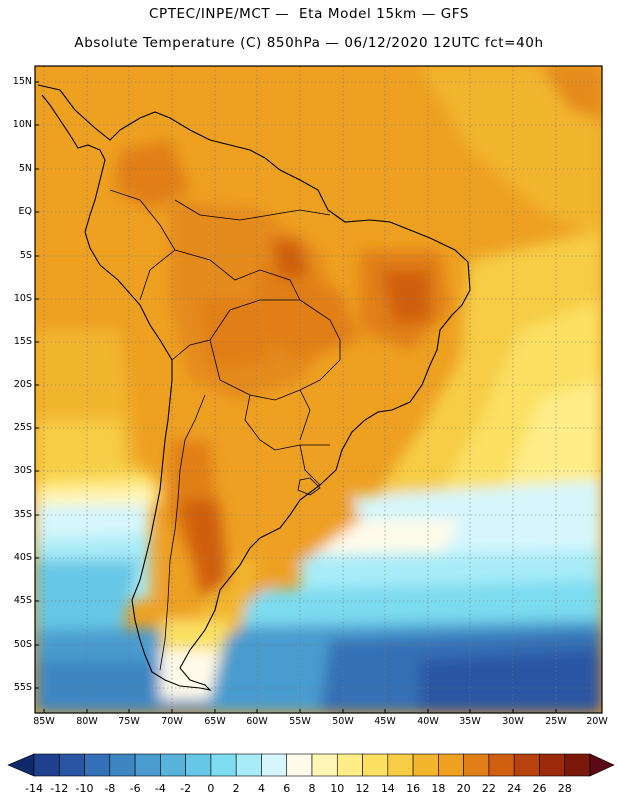 The width and height of the screenshot is (618, 800). I want to click on lat-label: 15S, so click(22, 341).